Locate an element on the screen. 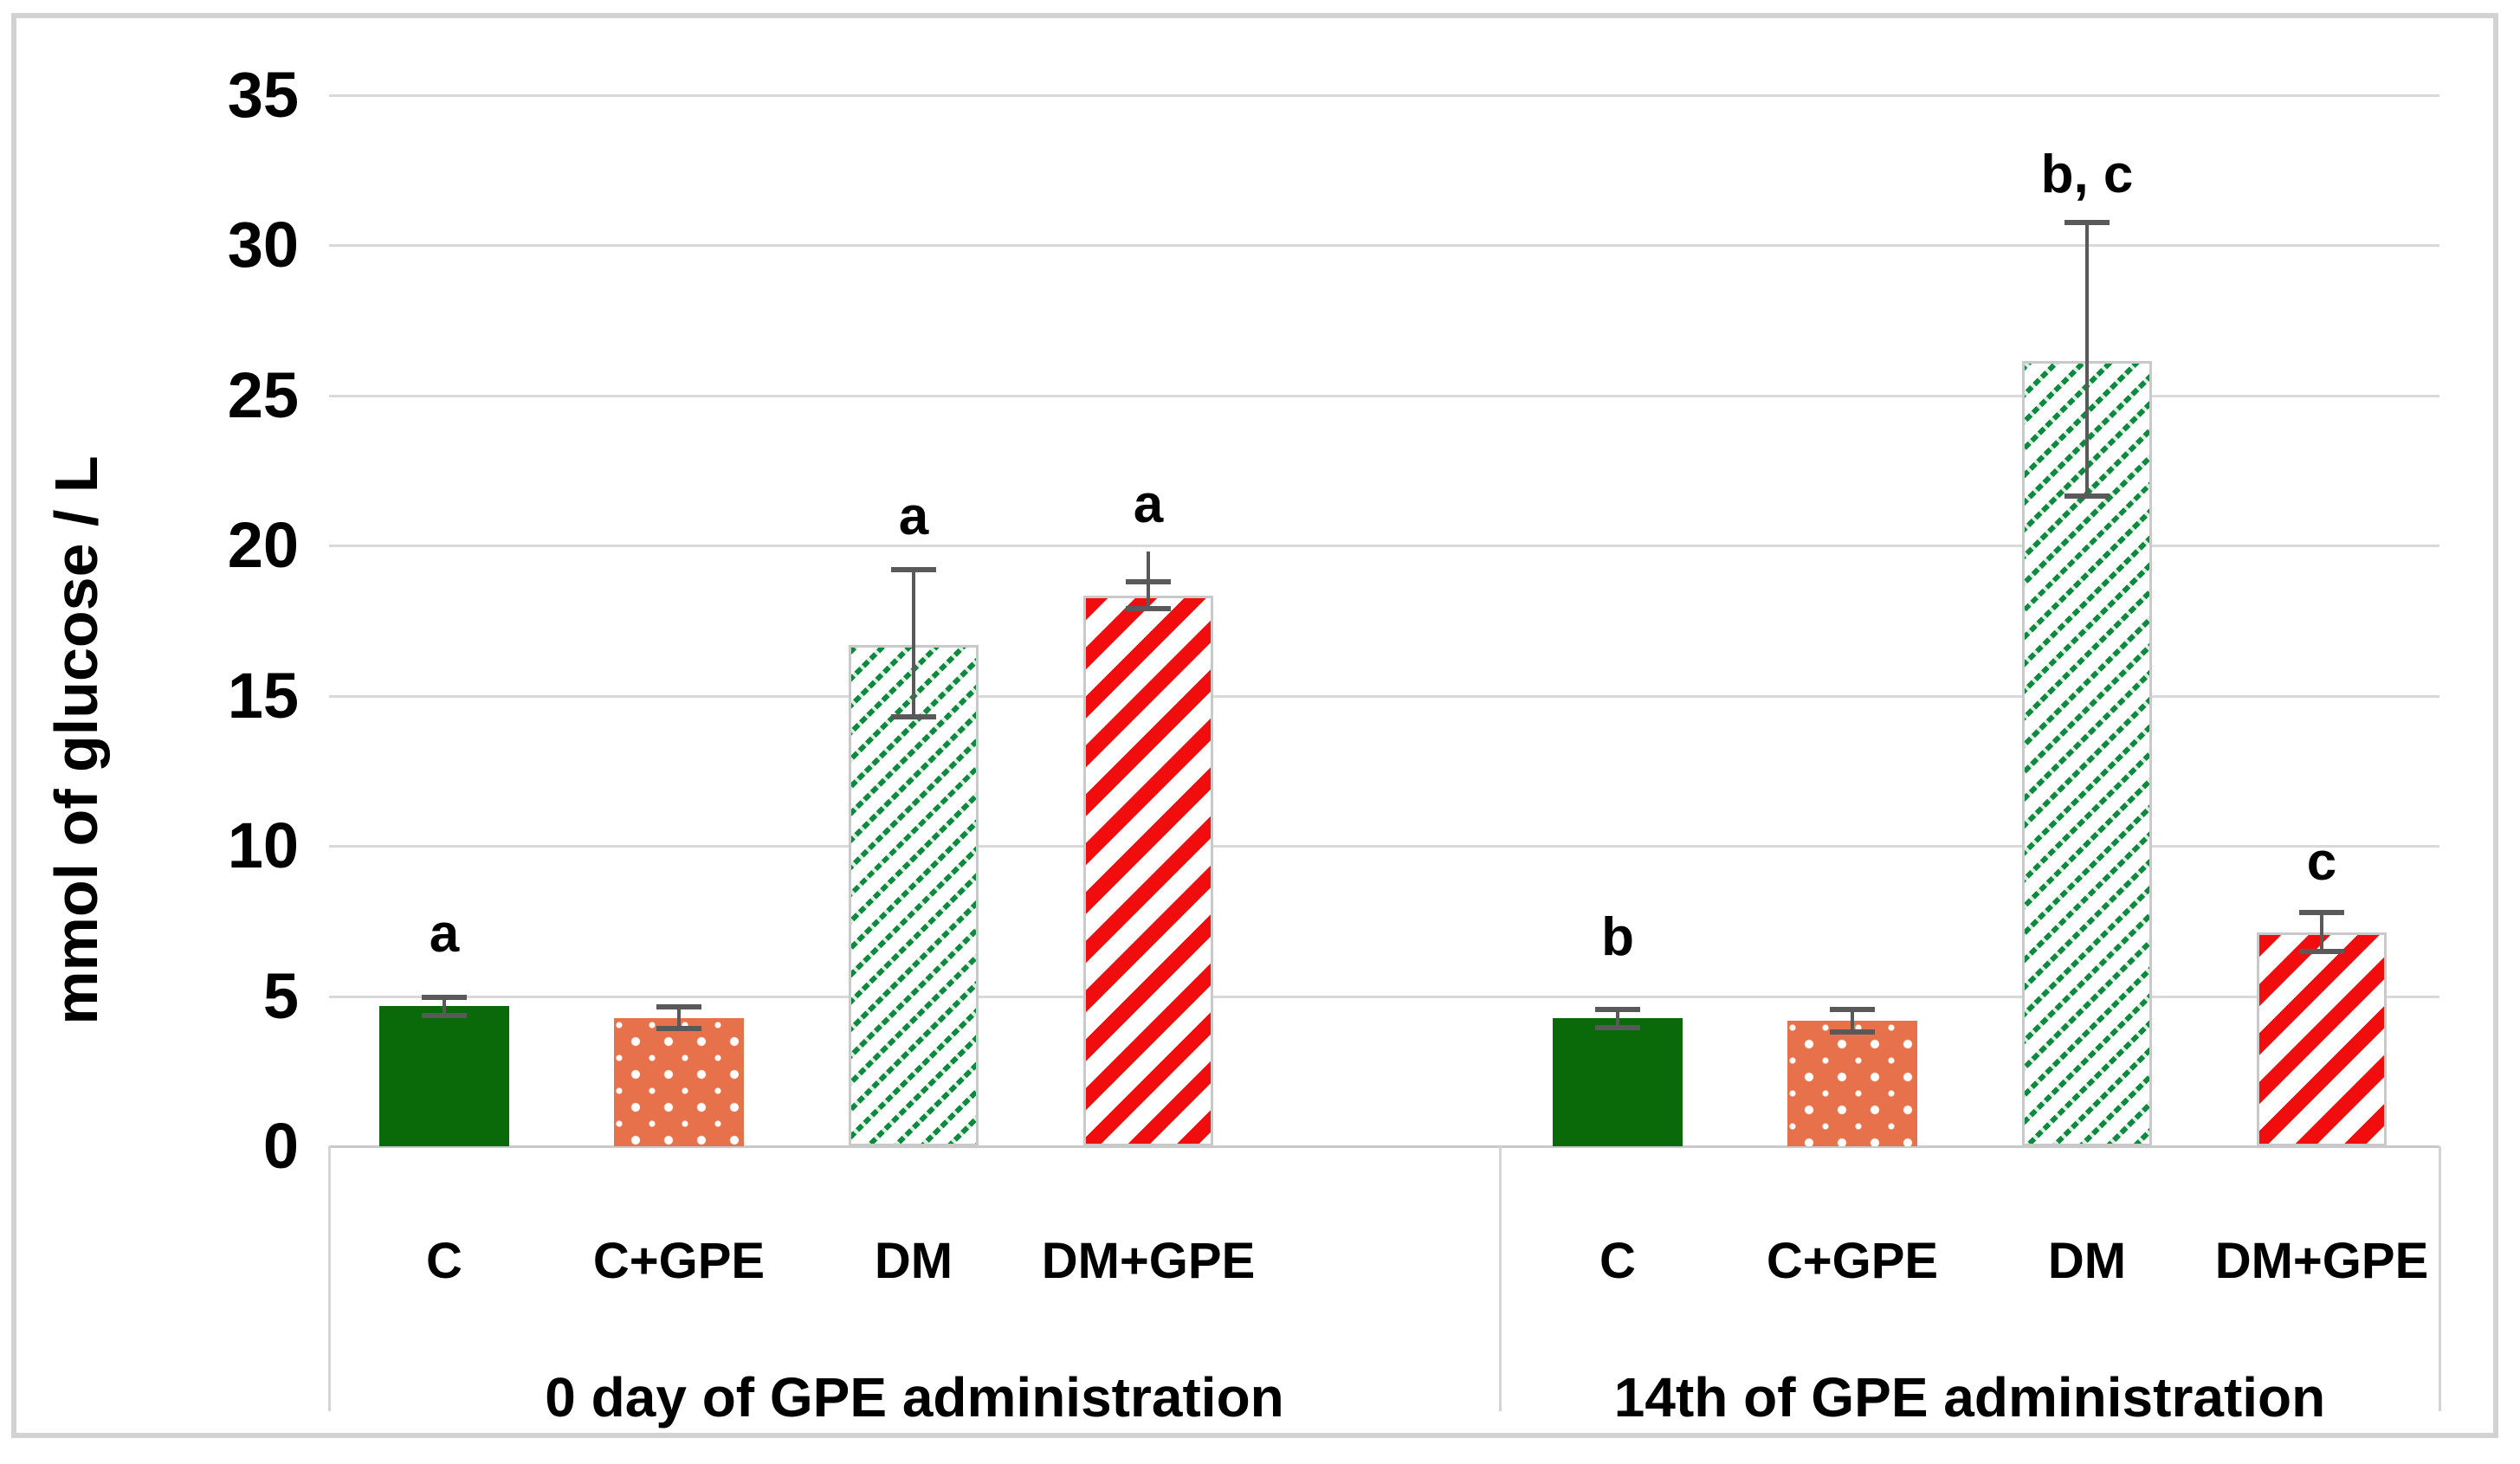 This screenshot has width=2520, height=1464. y-tick-label: 10 is located at coordinates (263, 845).